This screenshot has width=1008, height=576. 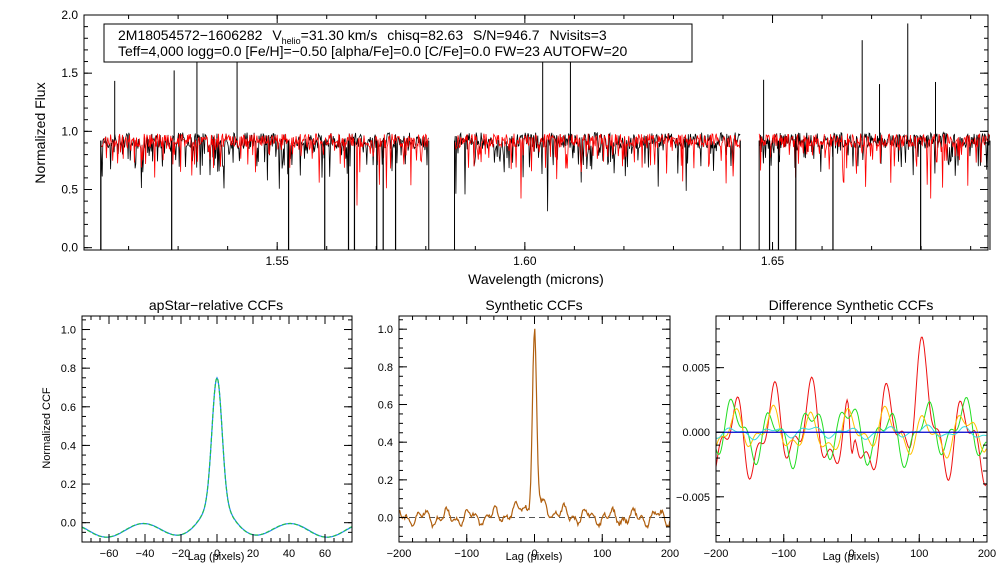 What do you see at coordinates (47, 428) in the screenshot?
I see `apstar-ccf-y-axis-label: Normalized CCF` at bounding box center [47, 428].